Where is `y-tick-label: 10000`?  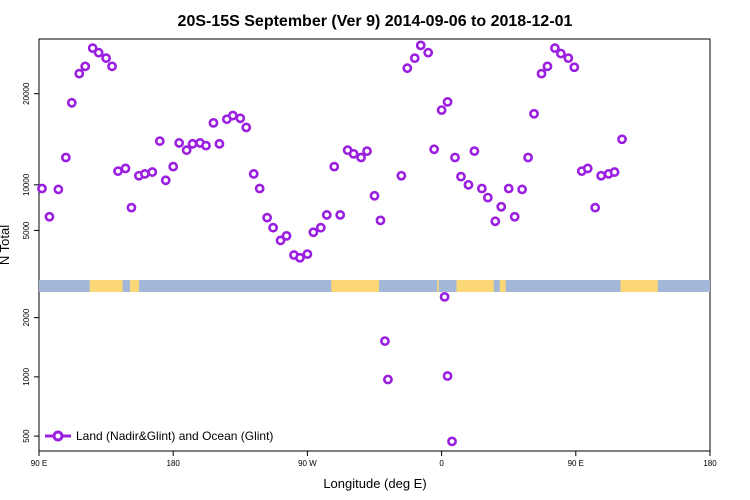 y-tick-label: 10000 is located at coordinates (26, 184).